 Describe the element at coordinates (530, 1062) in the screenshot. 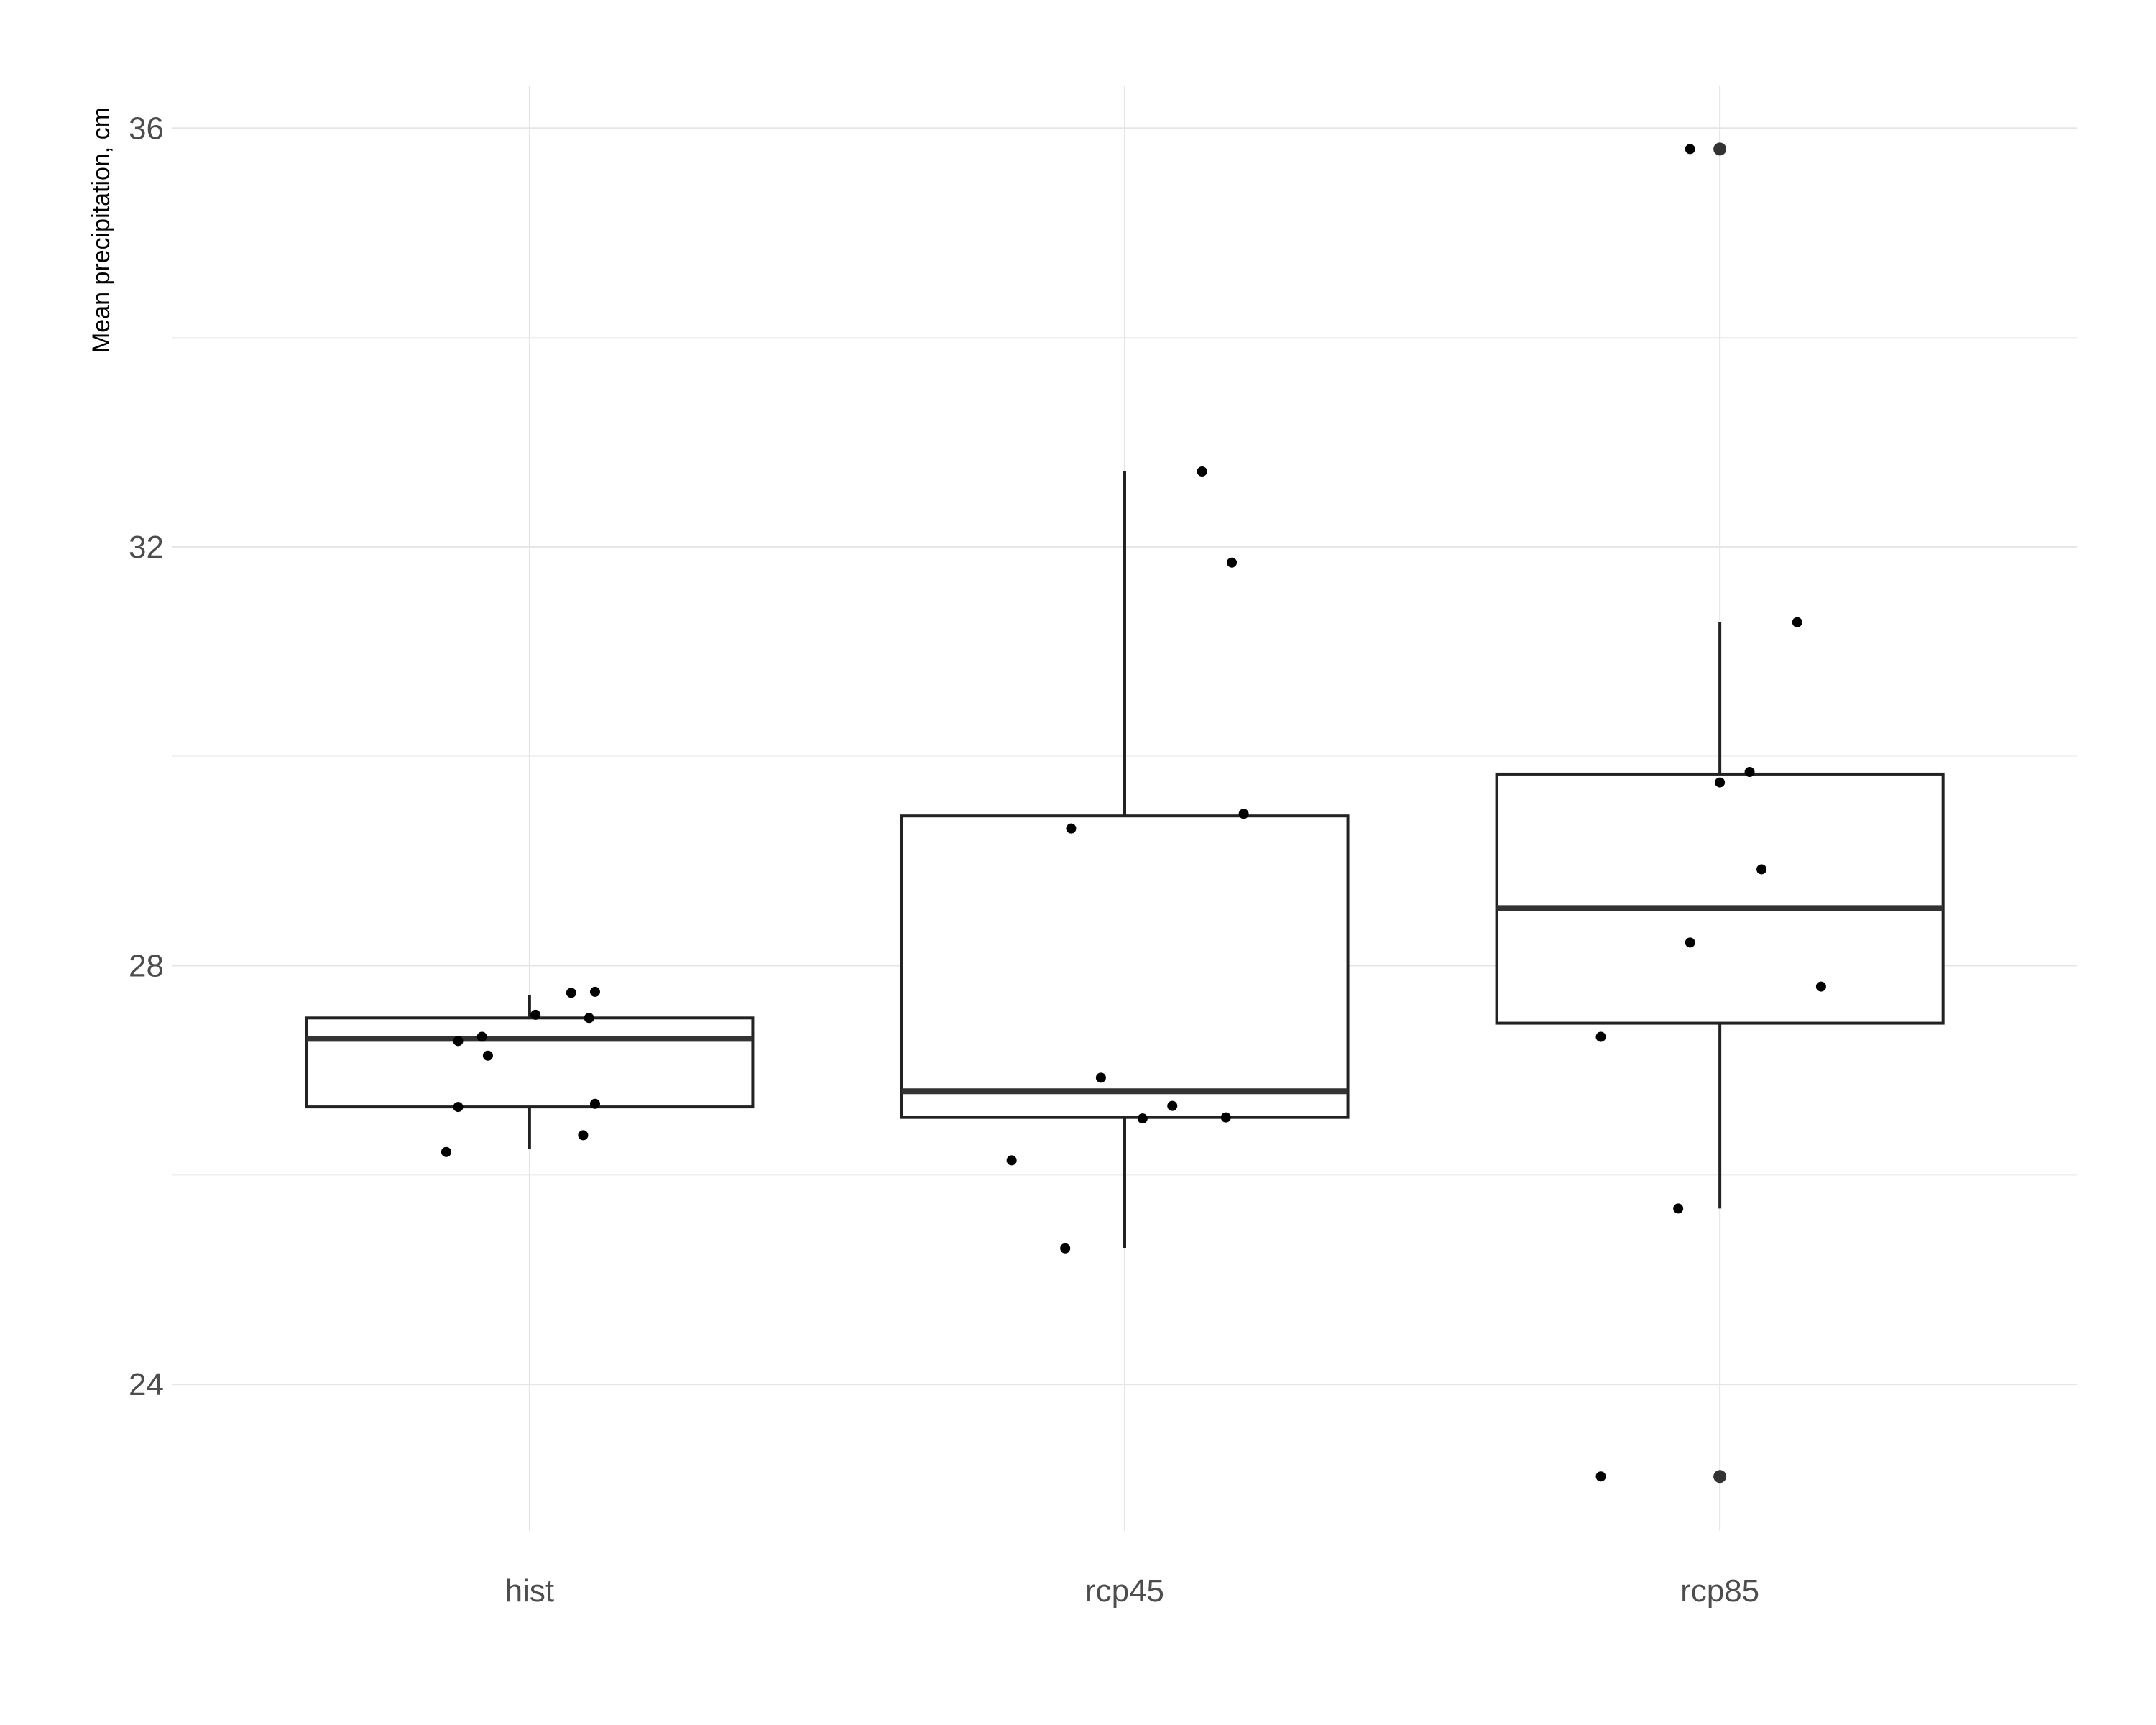

I see `box-hist` at that location.